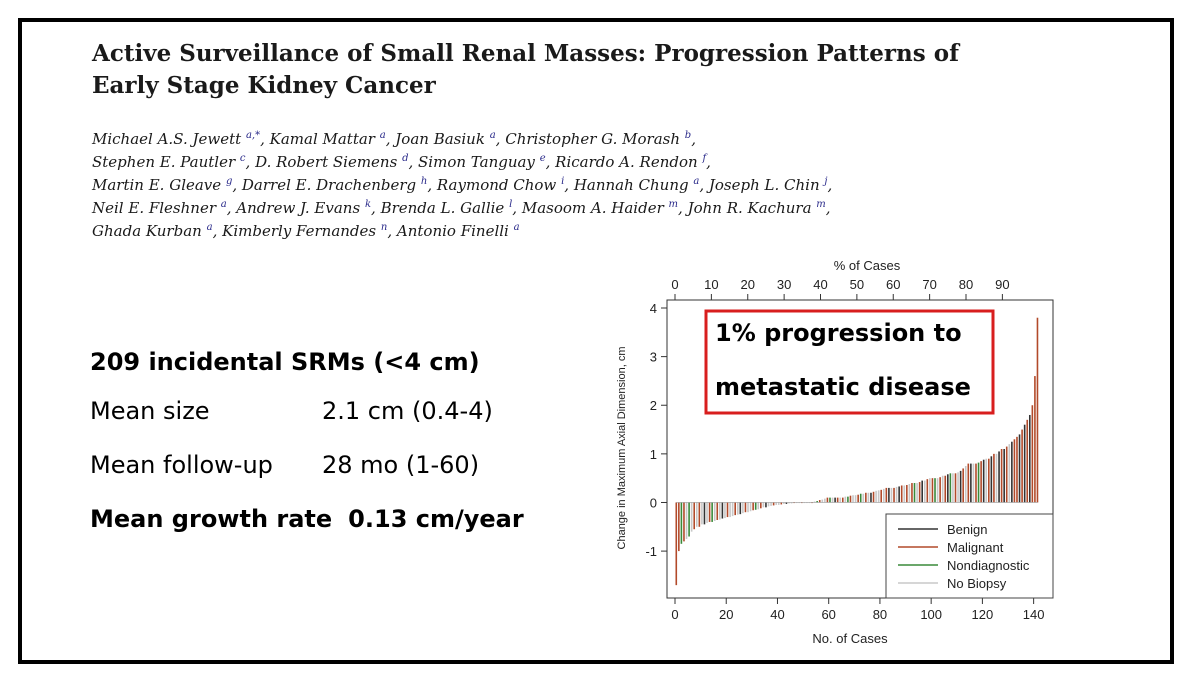  What do you see at coordinates (401, 465) in the screenshot?
I see `stat-value: 28 mo (1-60)` at bounding box center [401, 465].